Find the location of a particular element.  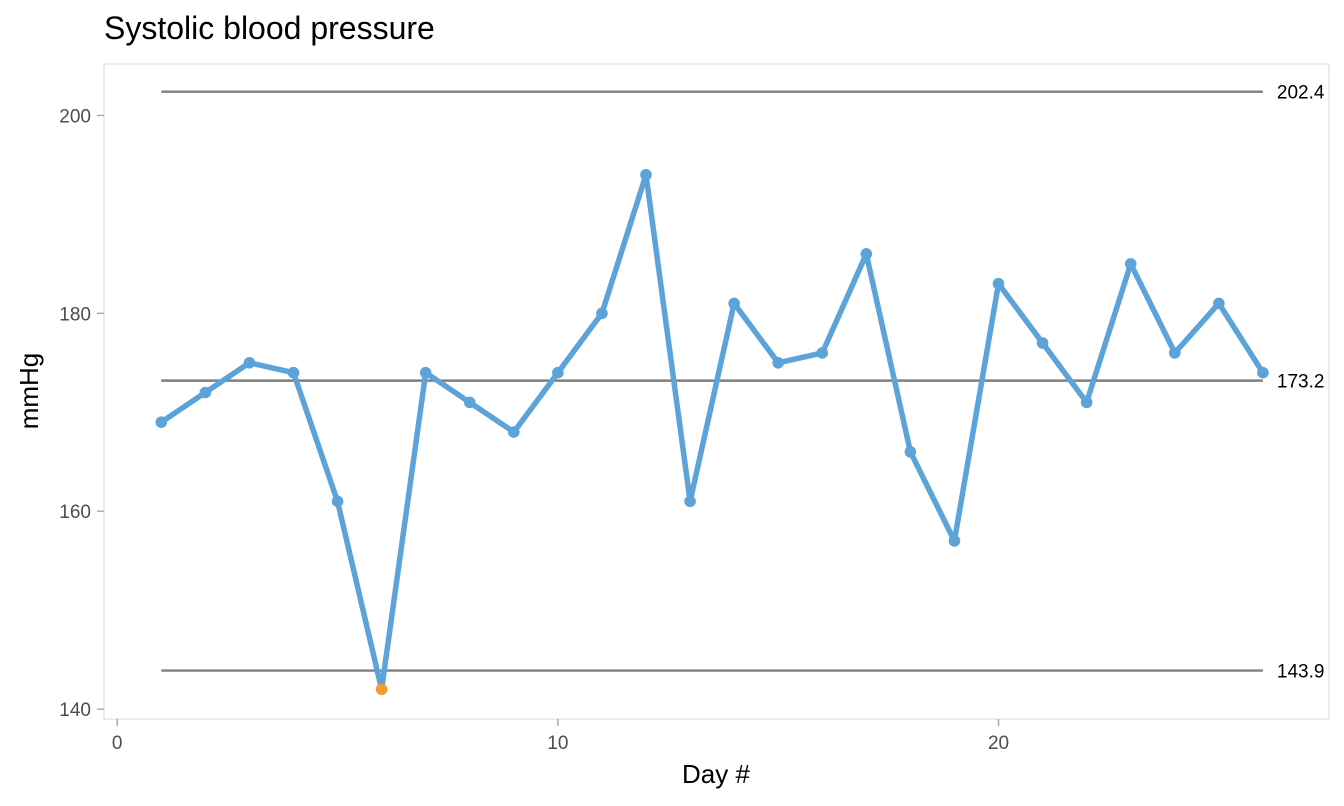

reference-line-label: 202.4 is located at coordinates (1301, 93).